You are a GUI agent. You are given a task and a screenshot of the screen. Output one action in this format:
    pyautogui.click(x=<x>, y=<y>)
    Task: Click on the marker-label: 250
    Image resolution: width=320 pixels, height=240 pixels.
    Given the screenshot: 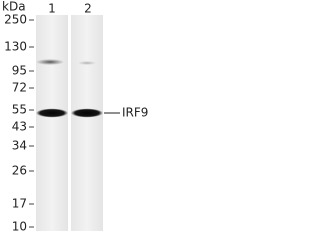 What is the action you would take?
    pyautogui.click(x=15, y=20)
    